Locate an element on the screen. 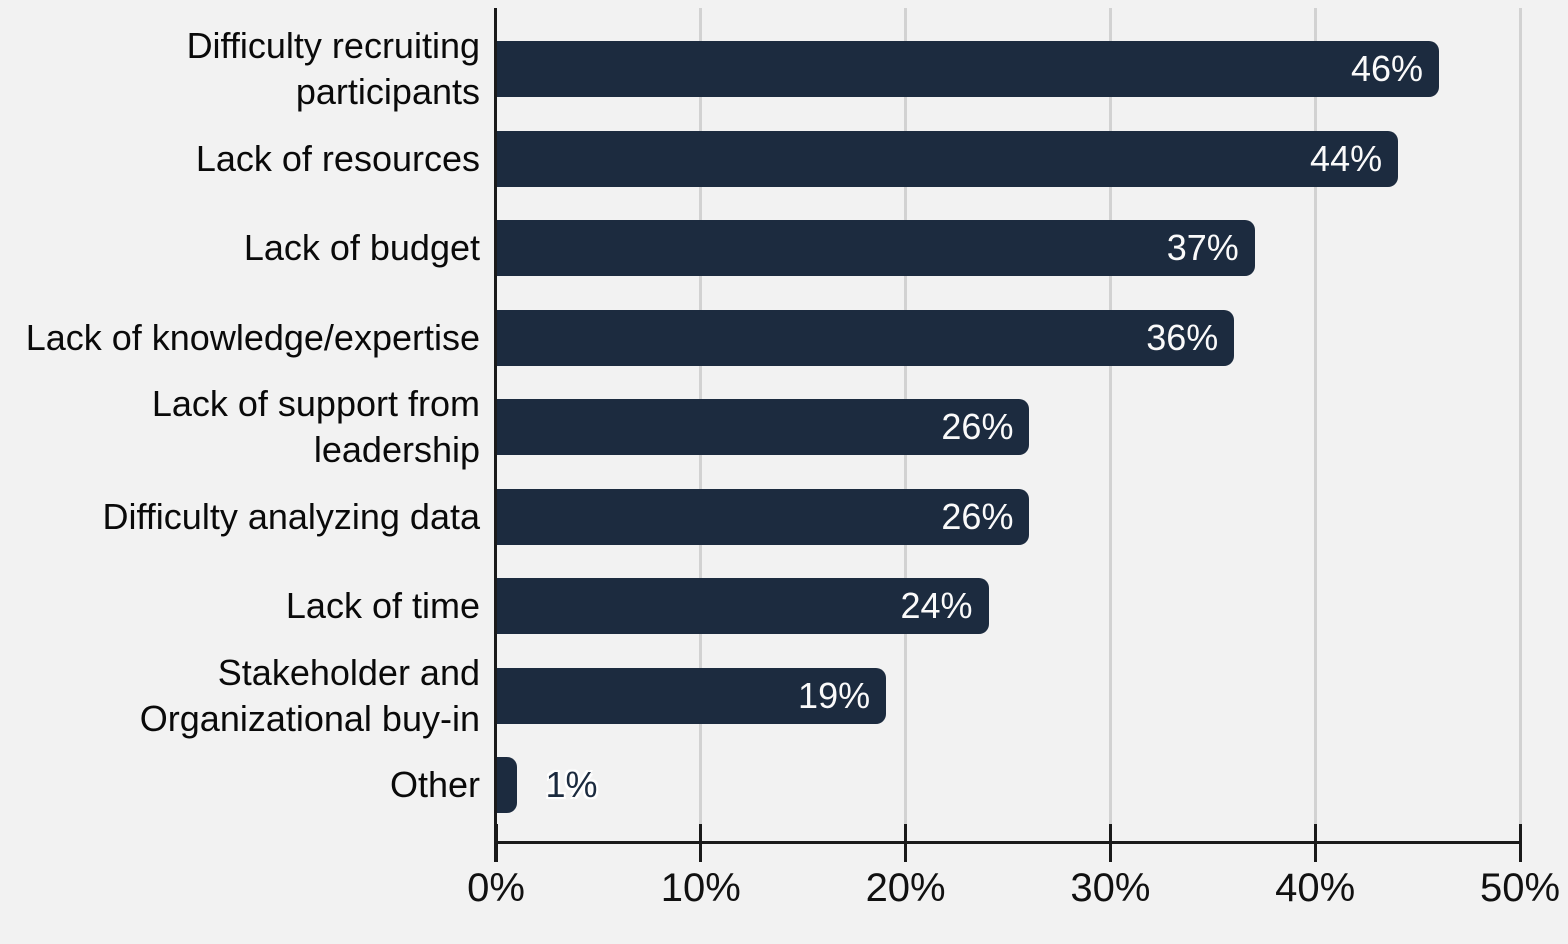  bar: 24% is located at coordinates (743, 606).